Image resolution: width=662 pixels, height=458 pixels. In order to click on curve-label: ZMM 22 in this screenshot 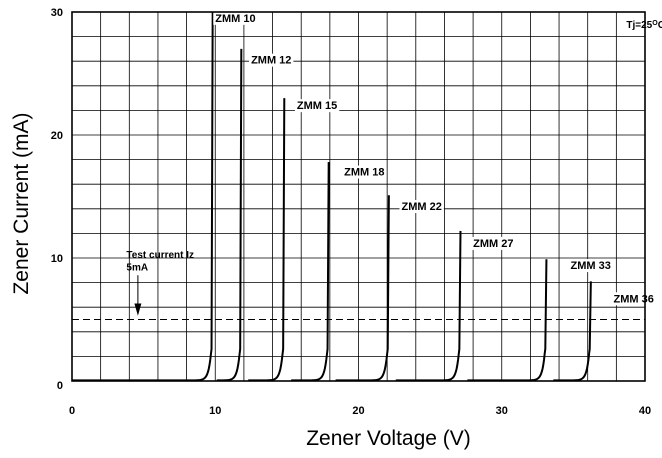, I will do `click(421, 207)`.